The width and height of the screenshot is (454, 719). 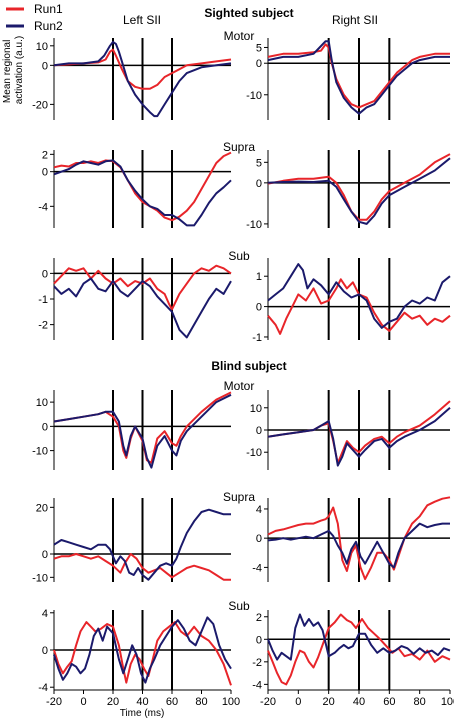 I want to click on chart-panel-3: Supra 2 0 -4, so click(x=146, y=184).